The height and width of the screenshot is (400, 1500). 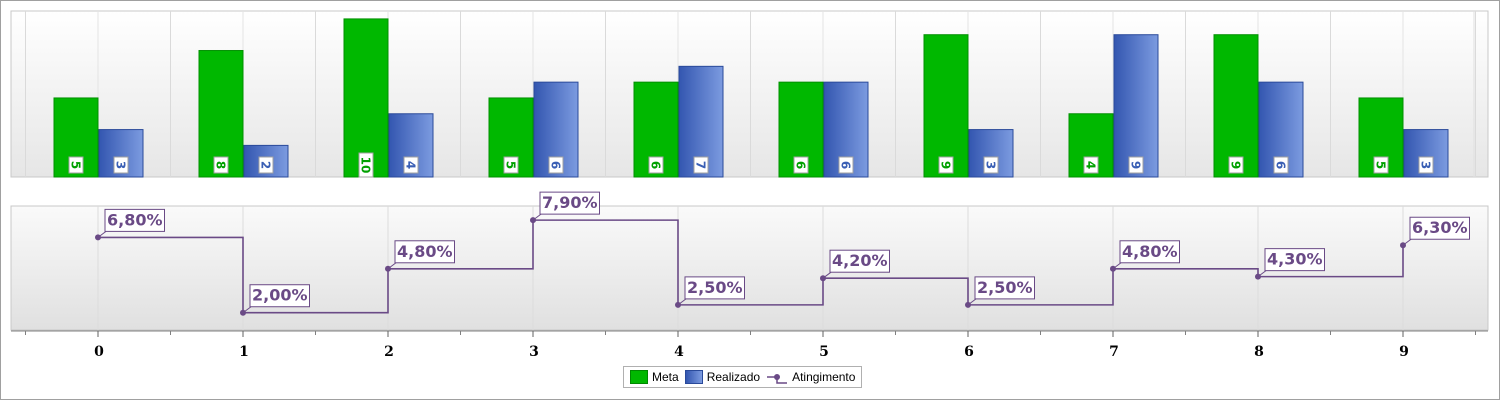 I want to click on x-tick-label-6: 6, so click(x=969, y=352).